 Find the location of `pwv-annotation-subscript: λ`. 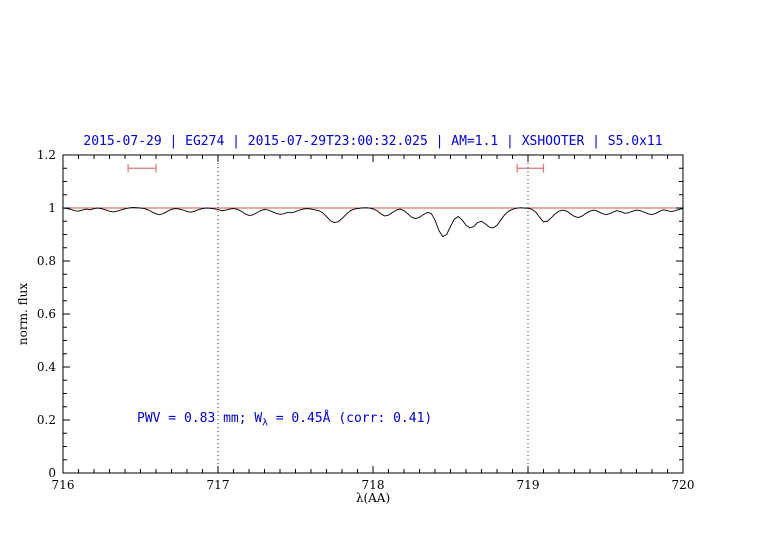

pwv-annotation-subscript: λ is located at coordinates (265, 423).